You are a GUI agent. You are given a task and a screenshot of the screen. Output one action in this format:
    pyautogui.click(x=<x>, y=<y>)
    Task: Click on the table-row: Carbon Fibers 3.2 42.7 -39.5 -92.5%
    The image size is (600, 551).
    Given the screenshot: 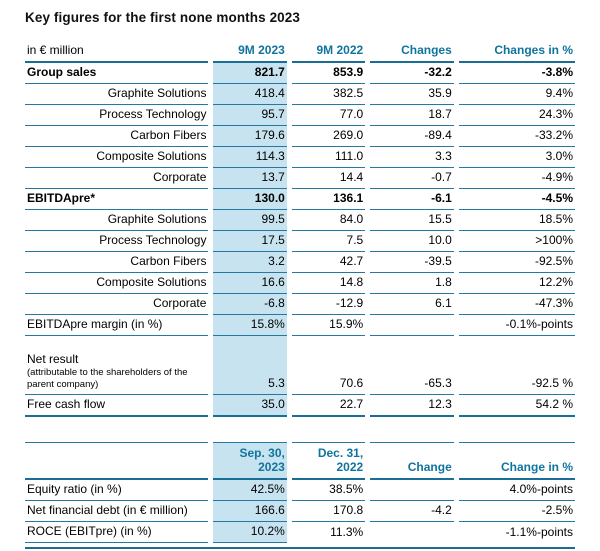 What is the action you would take?
    pyautogui.click(x=300, y=262)
    